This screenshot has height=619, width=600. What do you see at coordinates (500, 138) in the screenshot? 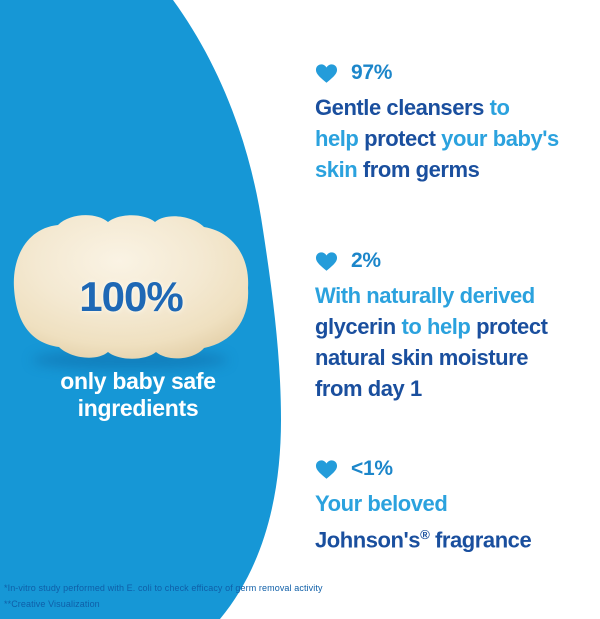
I see `text-segment: your baby's` at bounding box center [500, 138].